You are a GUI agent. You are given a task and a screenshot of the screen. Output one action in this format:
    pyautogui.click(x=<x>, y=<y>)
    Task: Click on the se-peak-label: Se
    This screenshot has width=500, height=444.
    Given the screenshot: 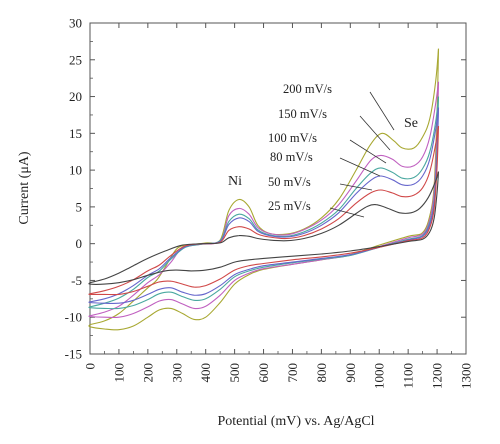 What is the action you would take?
    pyautogui.click(x=411, y=123)
    